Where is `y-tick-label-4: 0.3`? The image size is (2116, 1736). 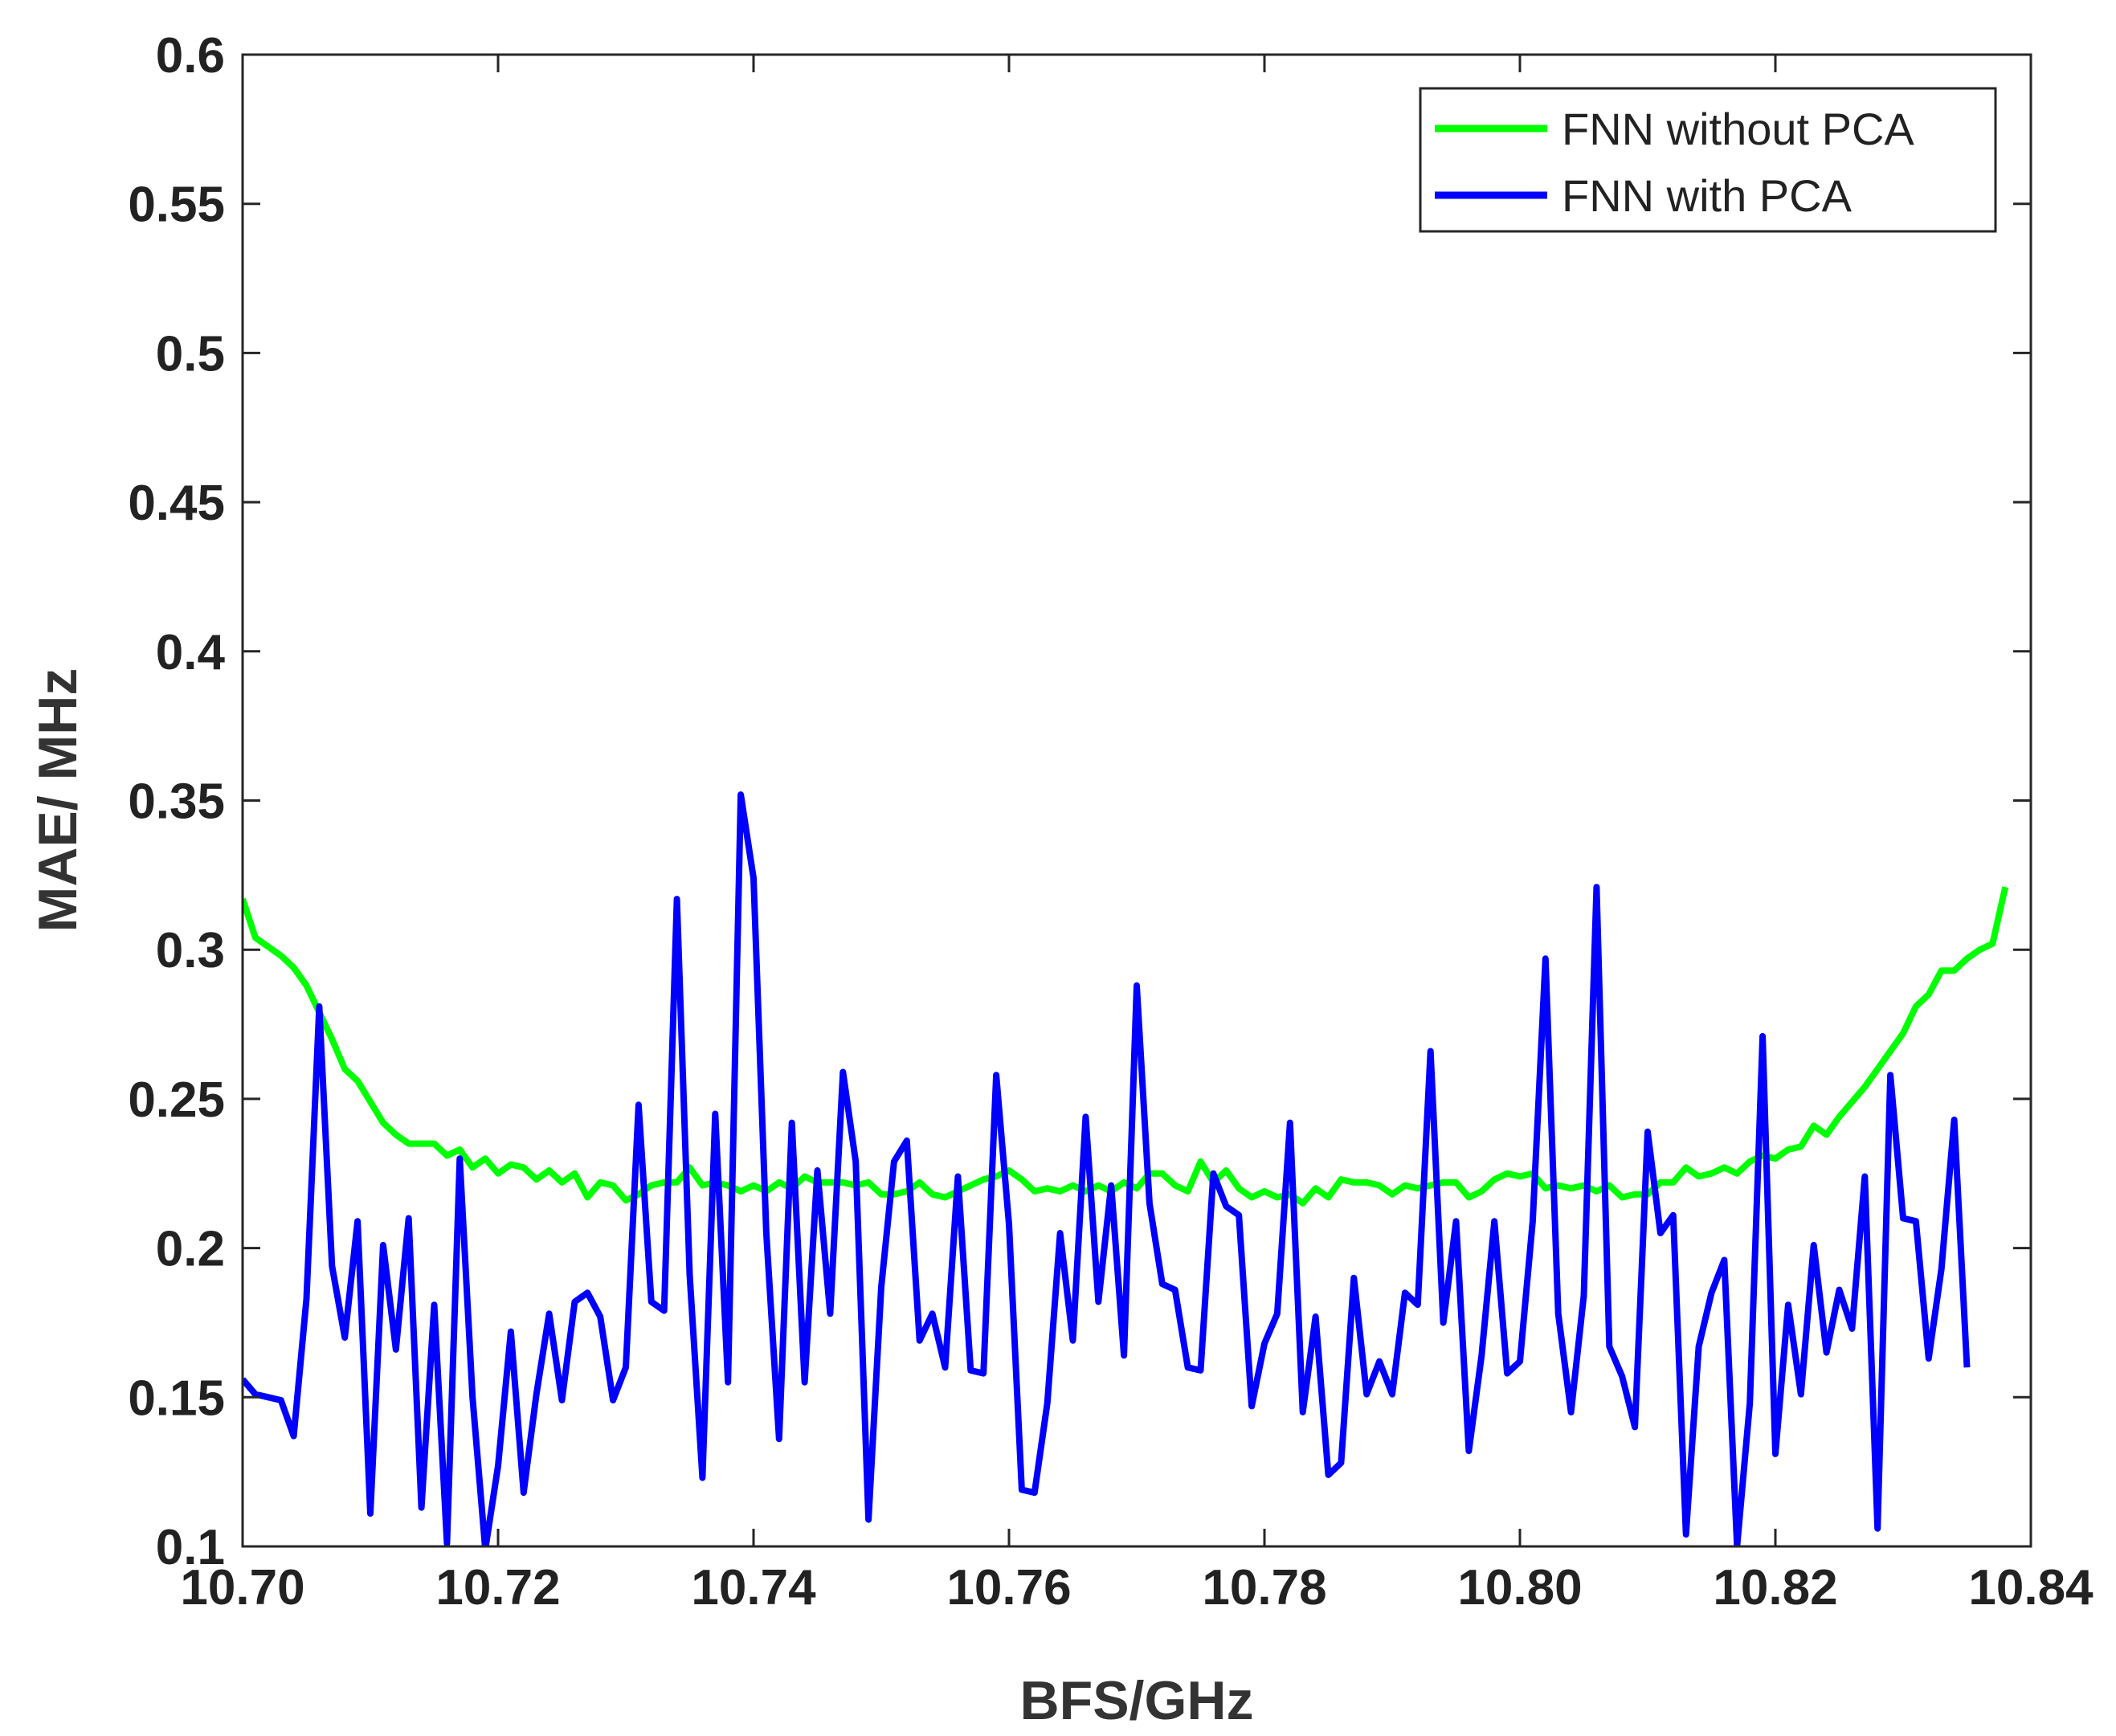
y-tick-label-4: 0.3 is located at coordinates (190, 950).